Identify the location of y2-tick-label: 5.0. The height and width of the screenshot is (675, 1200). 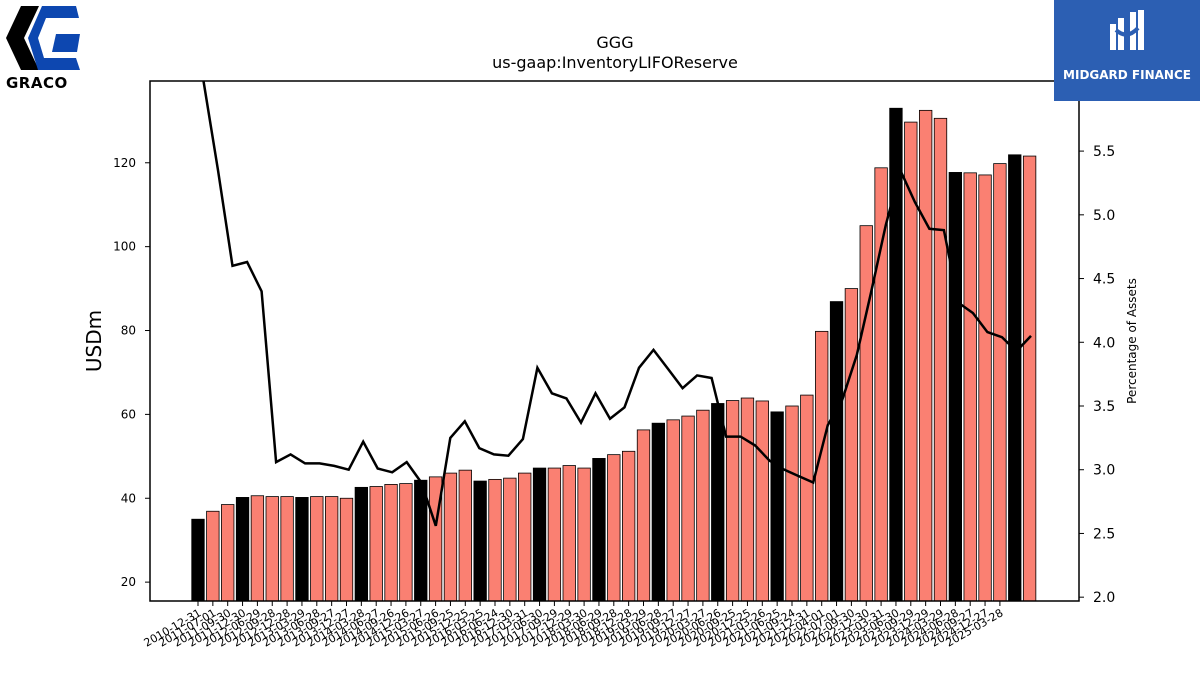
(1104, 216).